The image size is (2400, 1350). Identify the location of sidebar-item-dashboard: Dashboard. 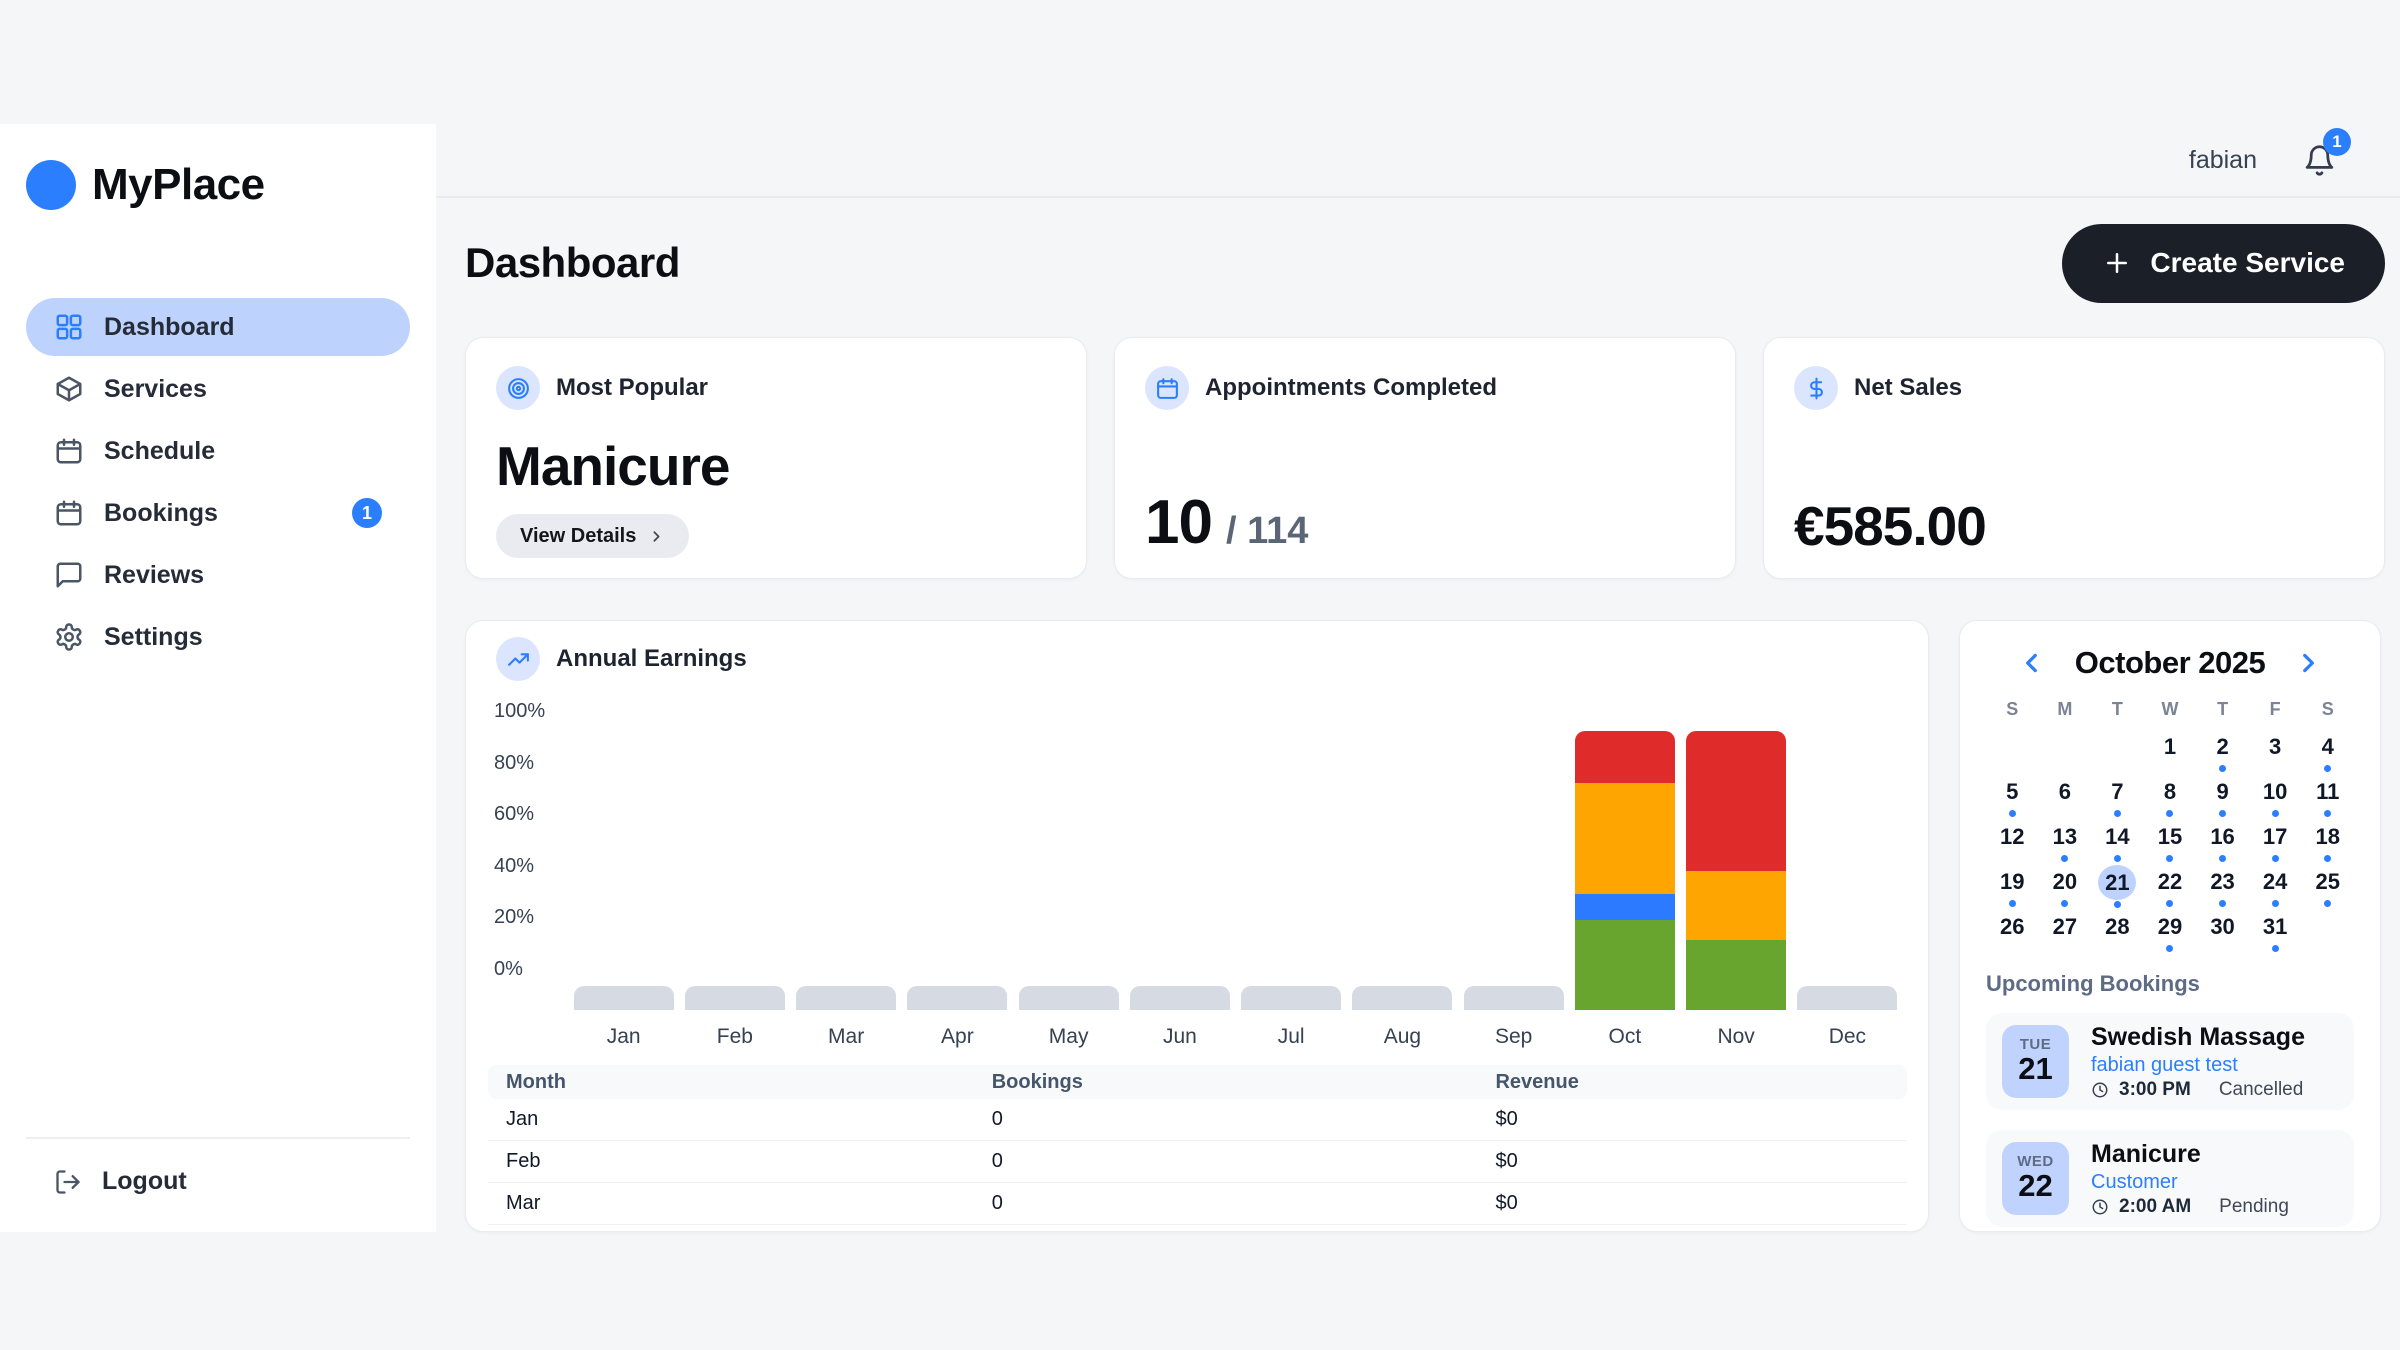
(218, 327).